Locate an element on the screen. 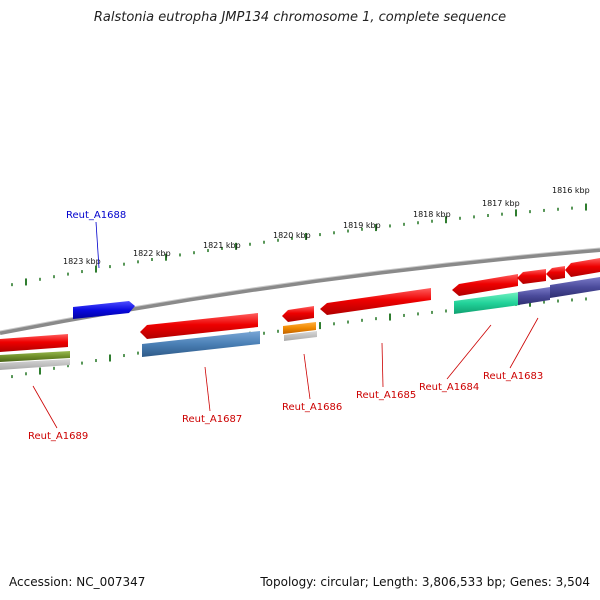 This screenshot has height=600, width=600. gene-right-slate is located at coordinates (575, 287).